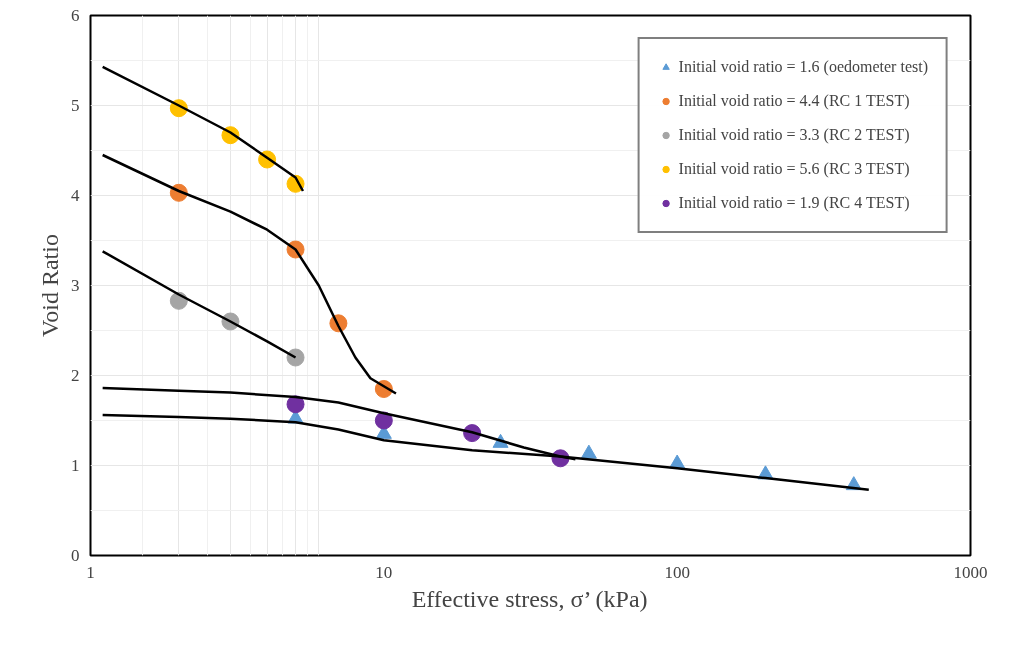 The width and height of the screenshot is (1020, 655). What do you see at coordinates (970, 572) in the screenshot?
I see `x-tick-label: 1000` at bounding box center [970, 572].